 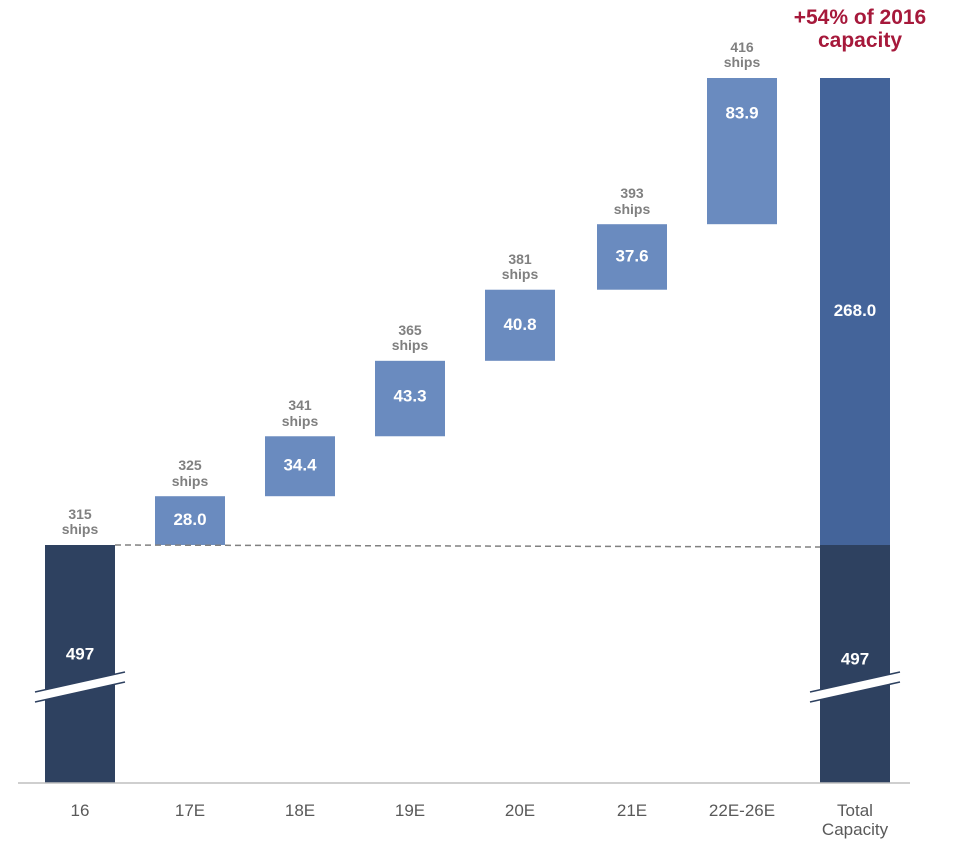 I want to click on x-tick-label: 20E, so click(x=520, y=810).